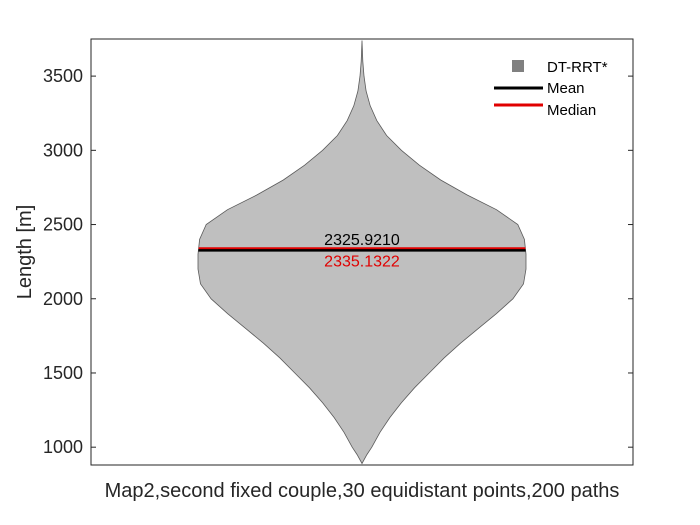 The image size is (700, 525). Describe the element at coordinates (63, 299) in the screenshot. I see `y-tick-label: 2000` at that location.